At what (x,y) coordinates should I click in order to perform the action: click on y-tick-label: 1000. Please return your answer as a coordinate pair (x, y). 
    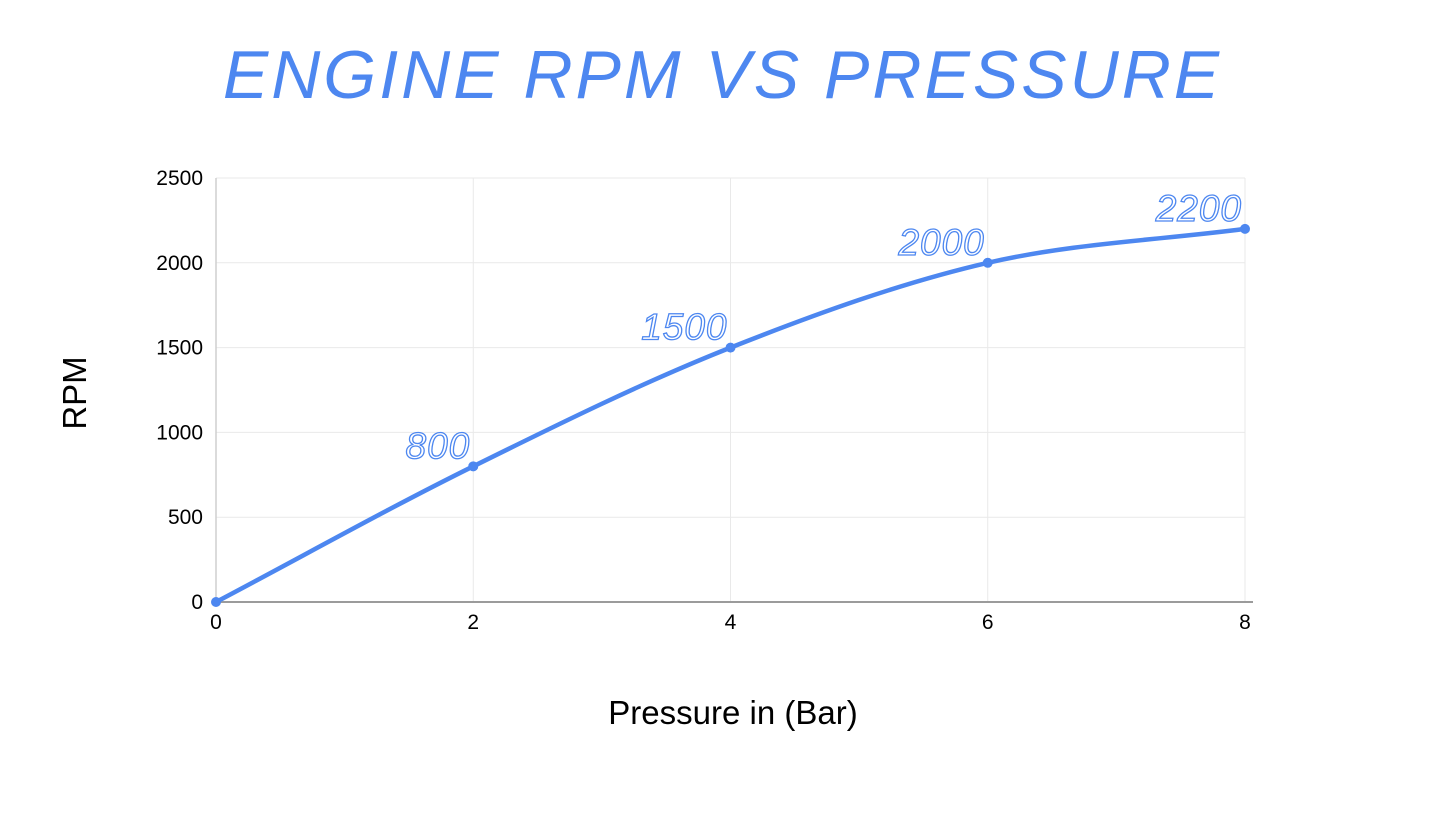
    Looking at the image, I should click on (179, 432).